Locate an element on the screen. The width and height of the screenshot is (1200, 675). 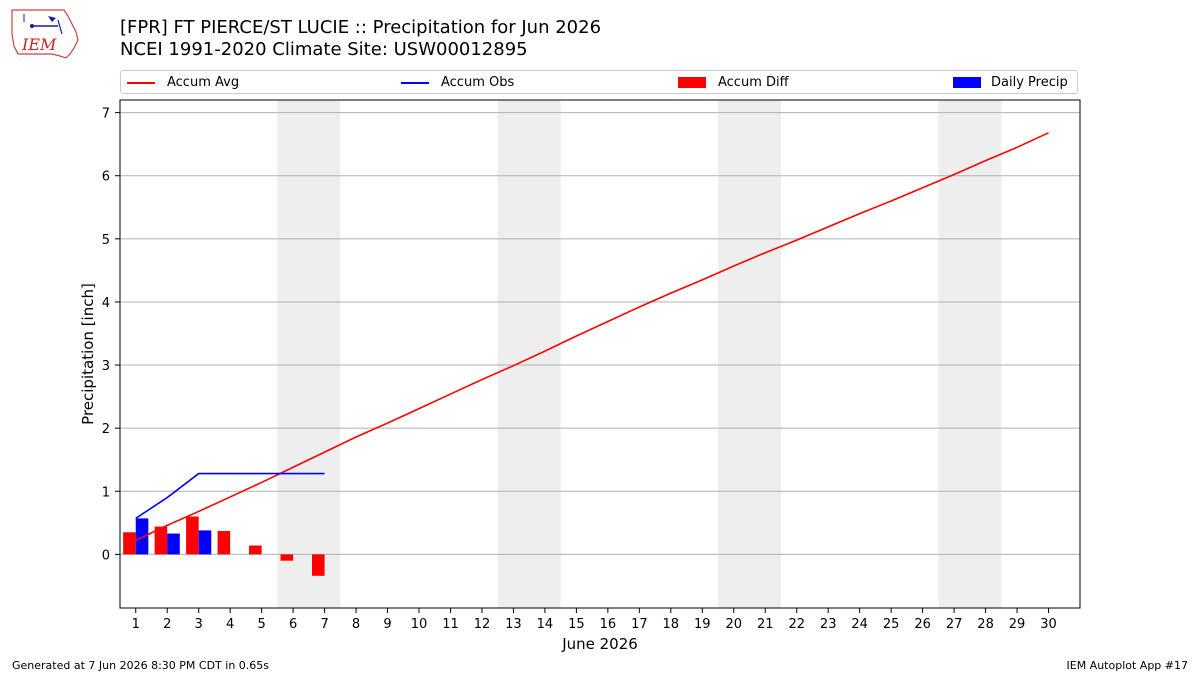
legend-item-daily: Daily Precip is located at coordinates (1063, 83).